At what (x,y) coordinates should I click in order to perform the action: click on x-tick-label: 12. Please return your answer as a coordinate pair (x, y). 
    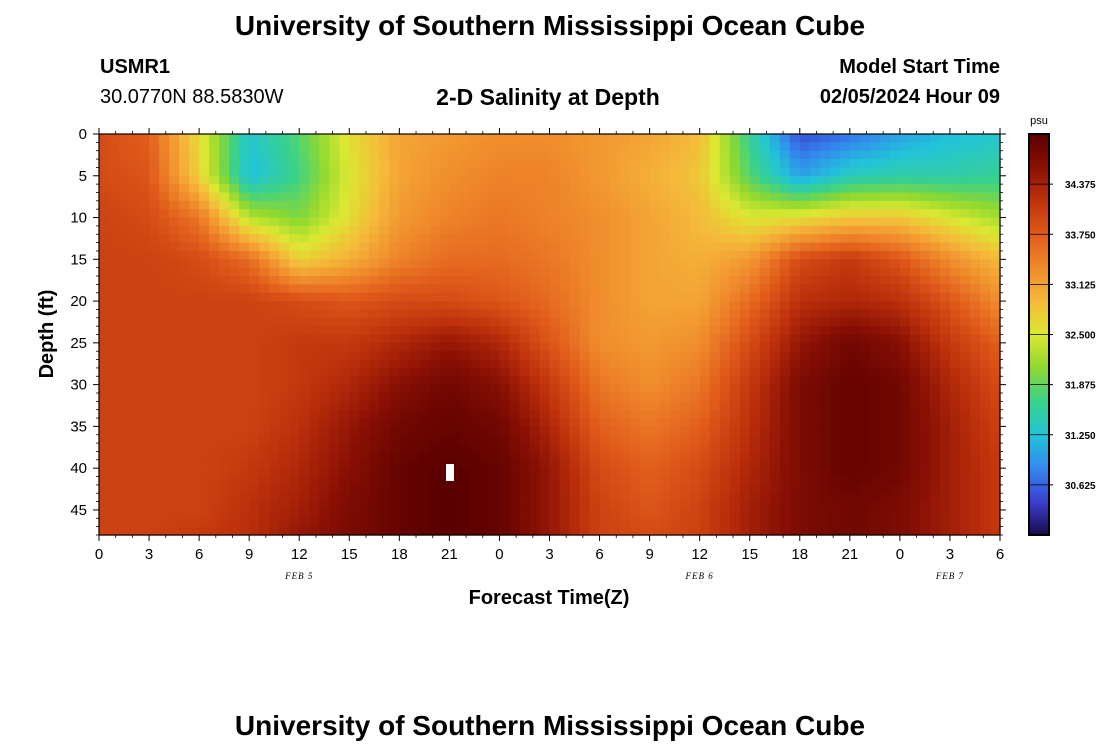
    Looking at the image, I should click on (699, 554).